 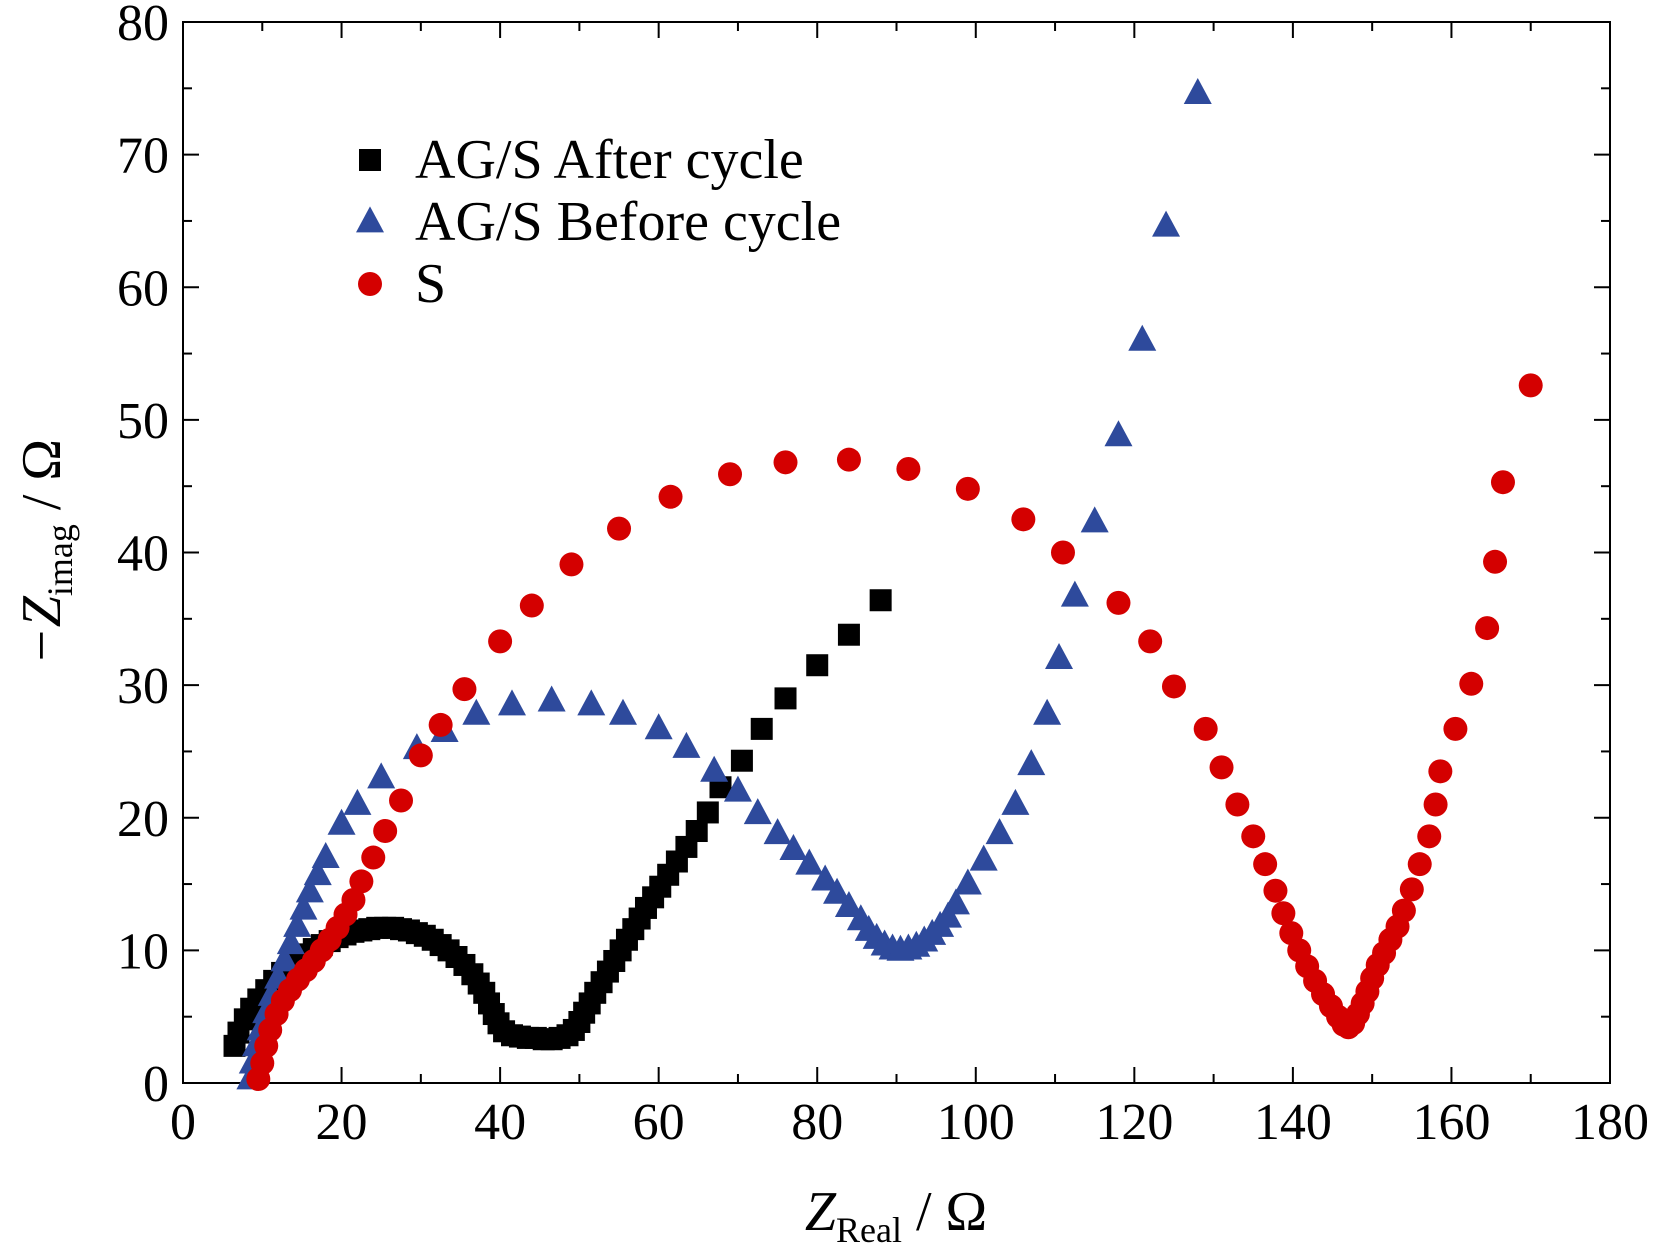 What do you see at coordinates (976, 1122) in the screenshot?
I see `x-tick-label: 100` at bounding box center [976, 1122].